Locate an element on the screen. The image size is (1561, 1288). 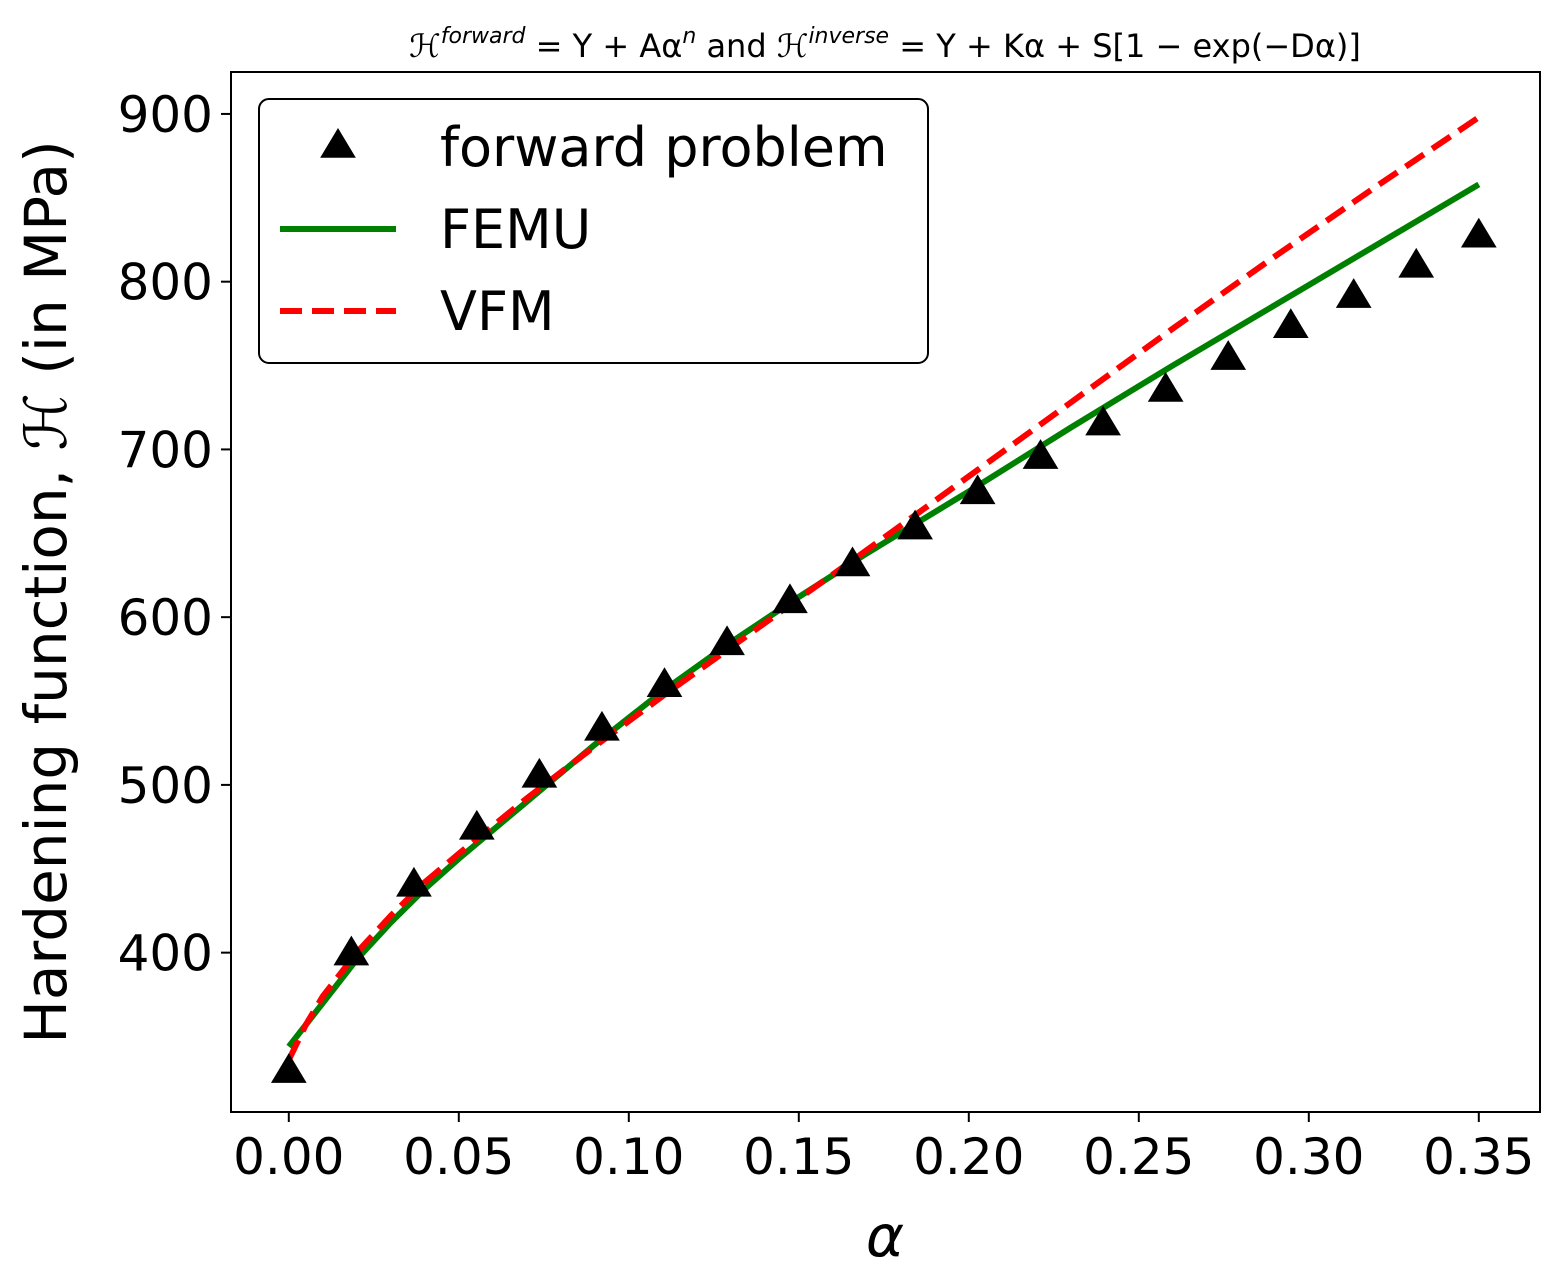
legend-label: FEMU is located at coordinates (515, 229).